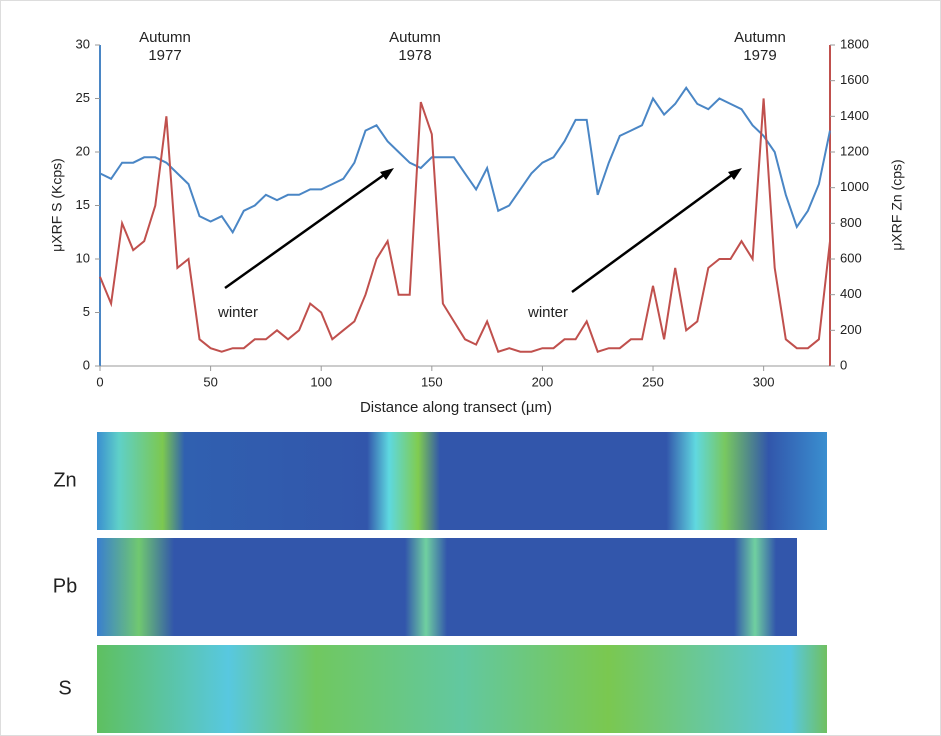 This screenshot has width=941, height=736. What do you see at coordinates (851, 329) in the screenshot?
I see `y2-tick-label: 200` at bounding box center [851, 329].